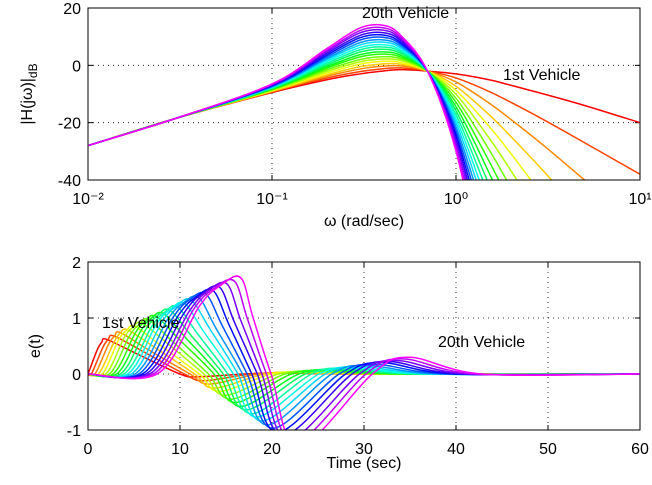  What do you see at coordinates (272, 449) in the screenshot?
I see `x-tick-label: 20` at bounding box center [272, 449].